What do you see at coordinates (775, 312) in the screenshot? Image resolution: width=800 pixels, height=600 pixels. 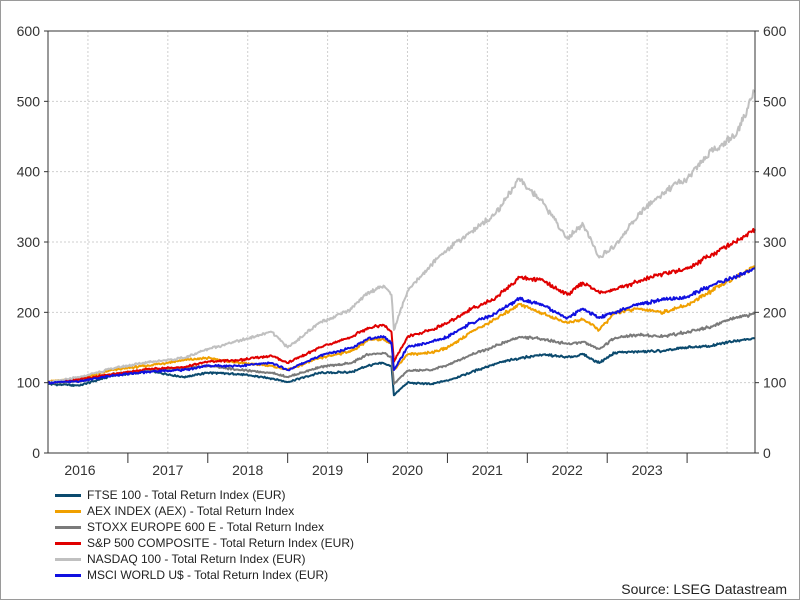 I see `y-tick-label-right: 200` at bounding box center [775, 312].